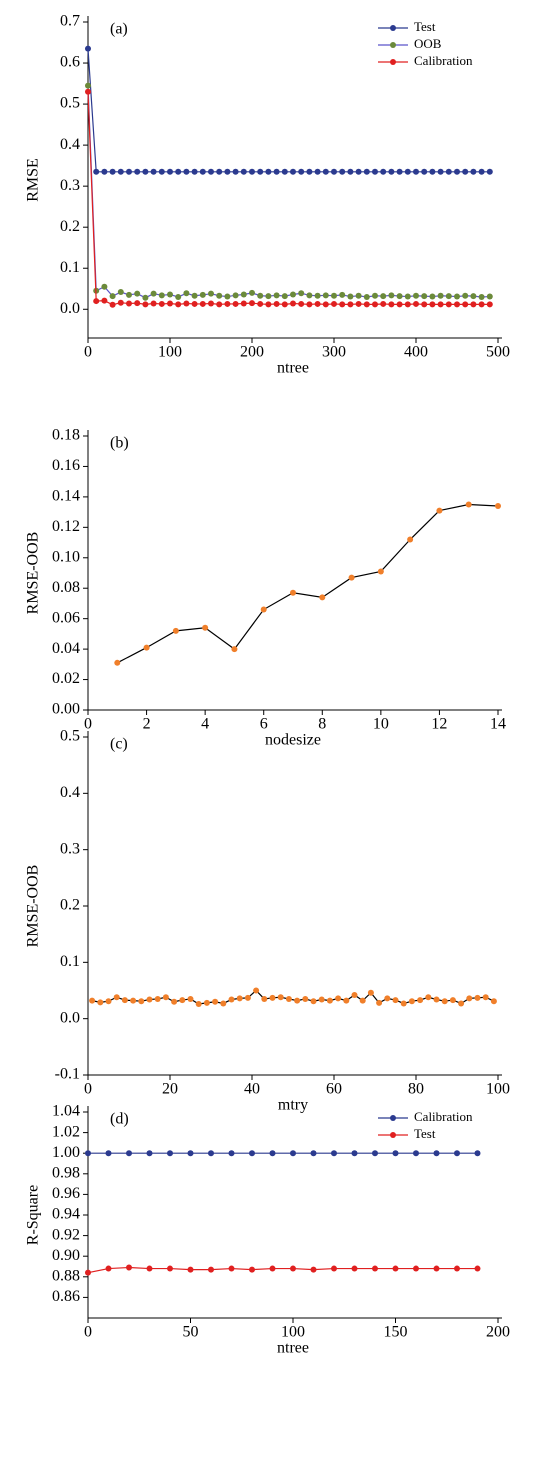 Image resolution: width=535 pixels, height=1484 pixels. What do you see at coordinates (66, 1111) in the screenshot?
I see `y-tick-label: 1.04` at bounding box center [66, 1111].